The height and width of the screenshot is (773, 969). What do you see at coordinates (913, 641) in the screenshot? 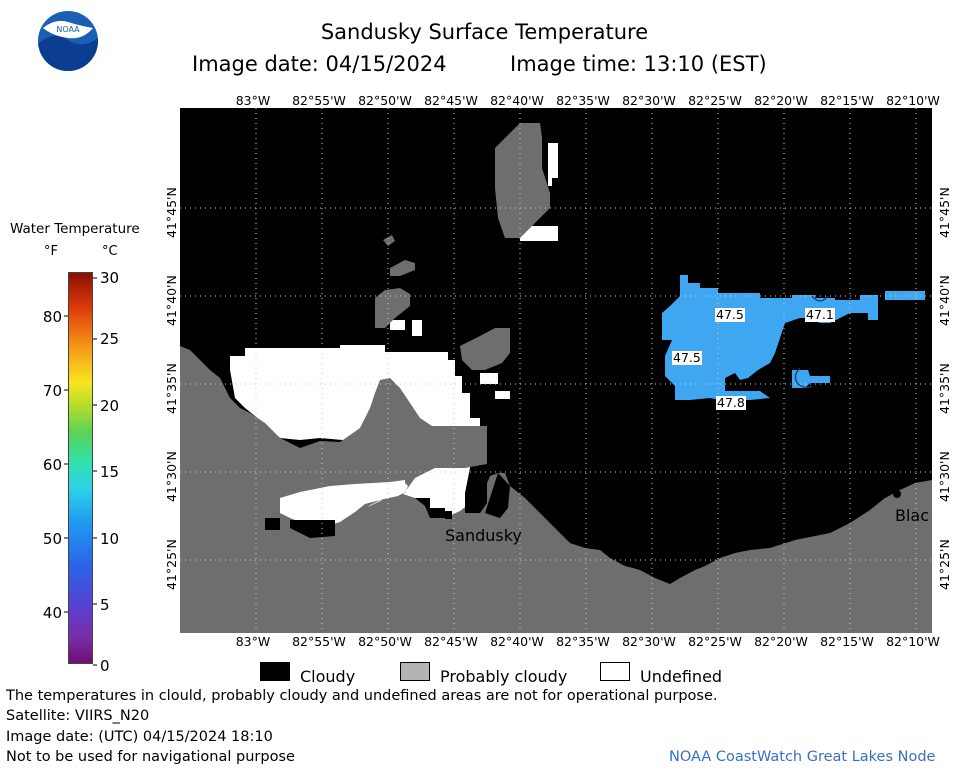
I see `lon-label-bottom: 82°10'W` at bounding box center [913, 641].